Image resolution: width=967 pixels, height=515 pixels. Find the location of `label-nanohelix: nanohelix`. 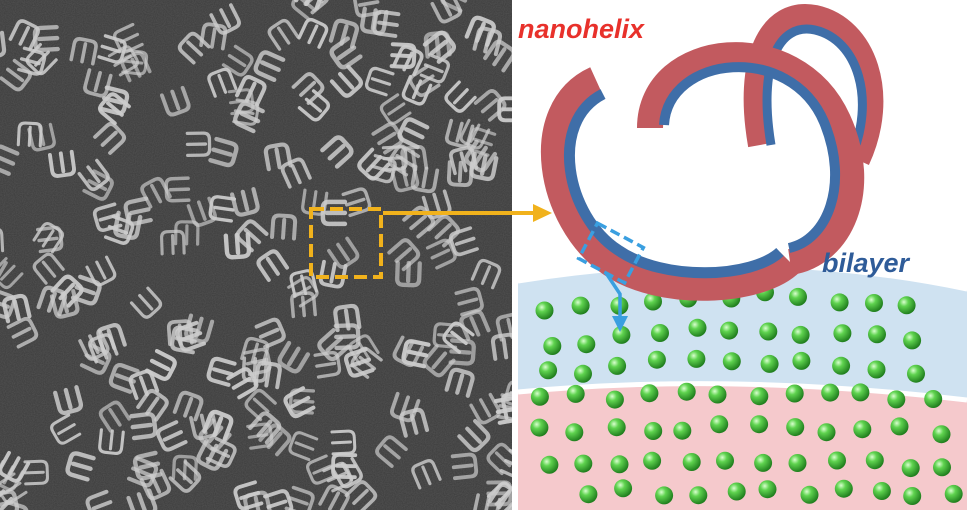

label-nanohelix: nanohelix is located at coordinates (581, 29).